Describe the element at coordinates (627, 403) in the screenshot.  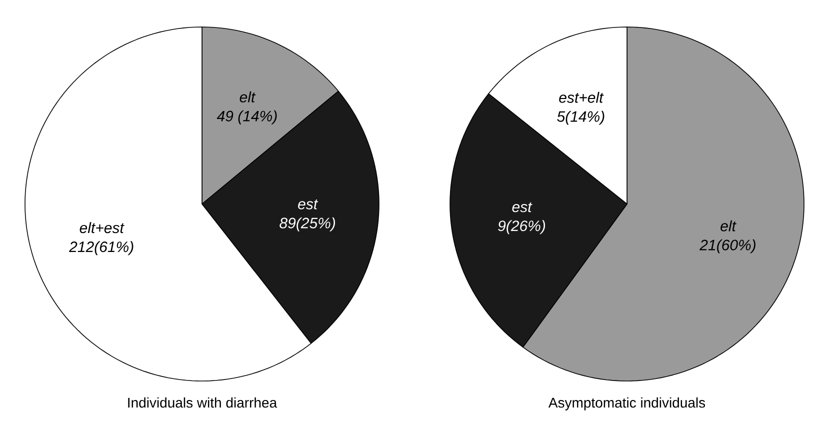
I see `text: Asymptomatic individuals` at that location.